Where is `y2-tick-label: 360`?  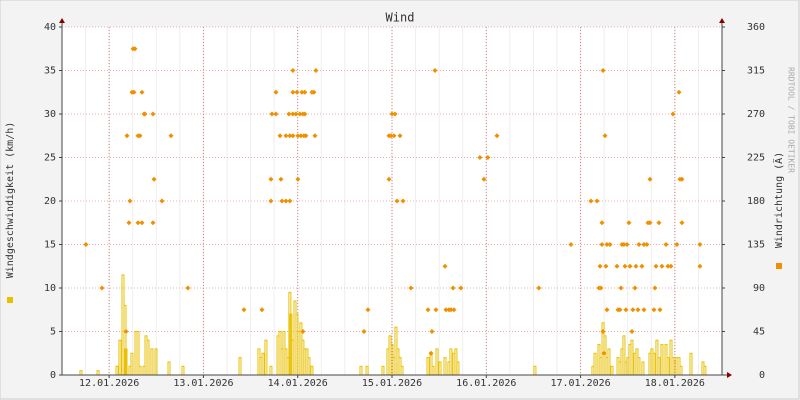 y2-tick-label: 360 is located at coordinates (756, 27).